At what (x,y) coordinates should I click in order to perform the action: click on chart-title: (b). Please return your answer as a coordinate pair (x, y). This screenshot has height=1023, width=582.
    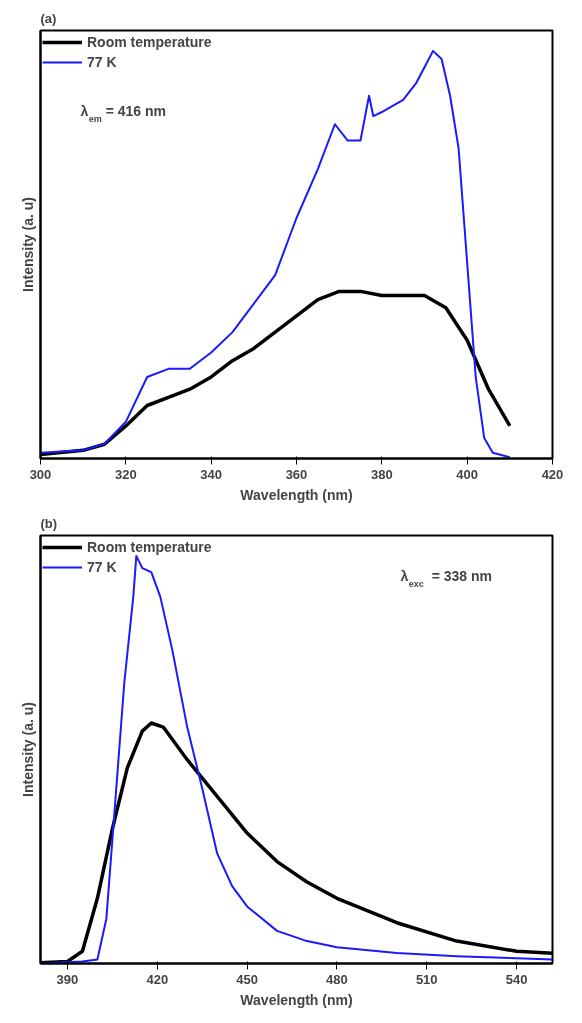
    Looking at the image, I should click on (49, 523).